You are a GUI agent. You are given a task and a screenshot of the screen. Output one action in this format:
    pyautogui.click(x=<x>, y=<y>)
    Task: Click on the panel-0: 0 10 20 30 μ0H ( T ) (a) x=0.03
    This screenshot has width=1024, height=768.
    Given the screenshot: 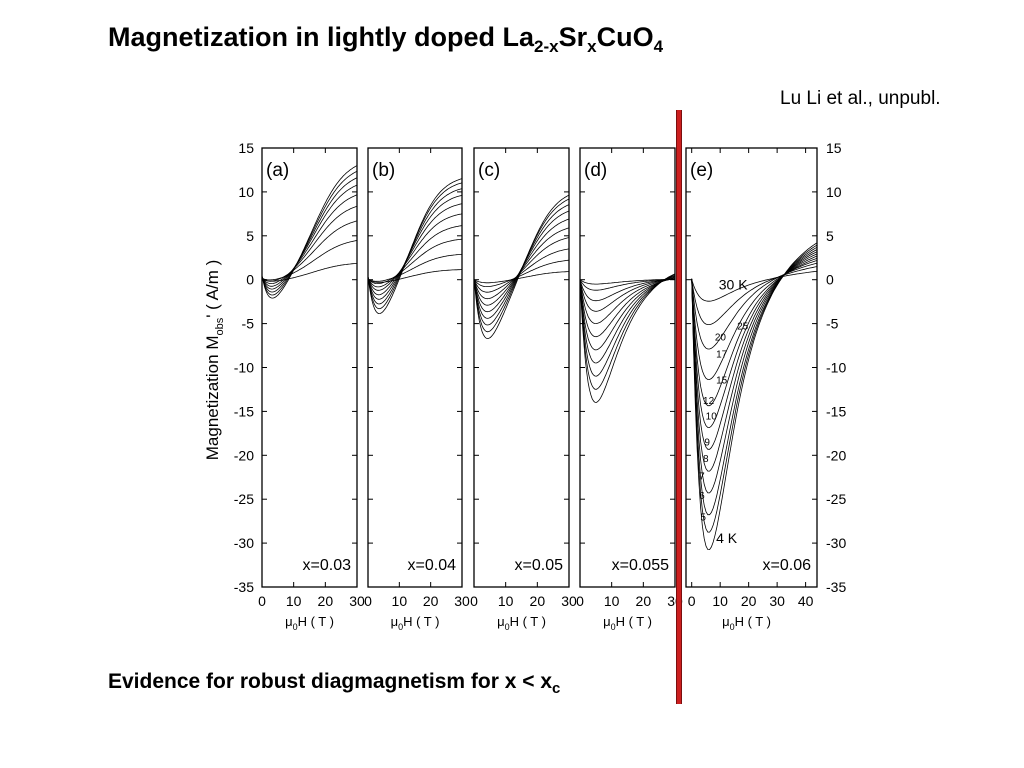 What is the action you would take?
    pyautogui.click(x=311, y=389)
    